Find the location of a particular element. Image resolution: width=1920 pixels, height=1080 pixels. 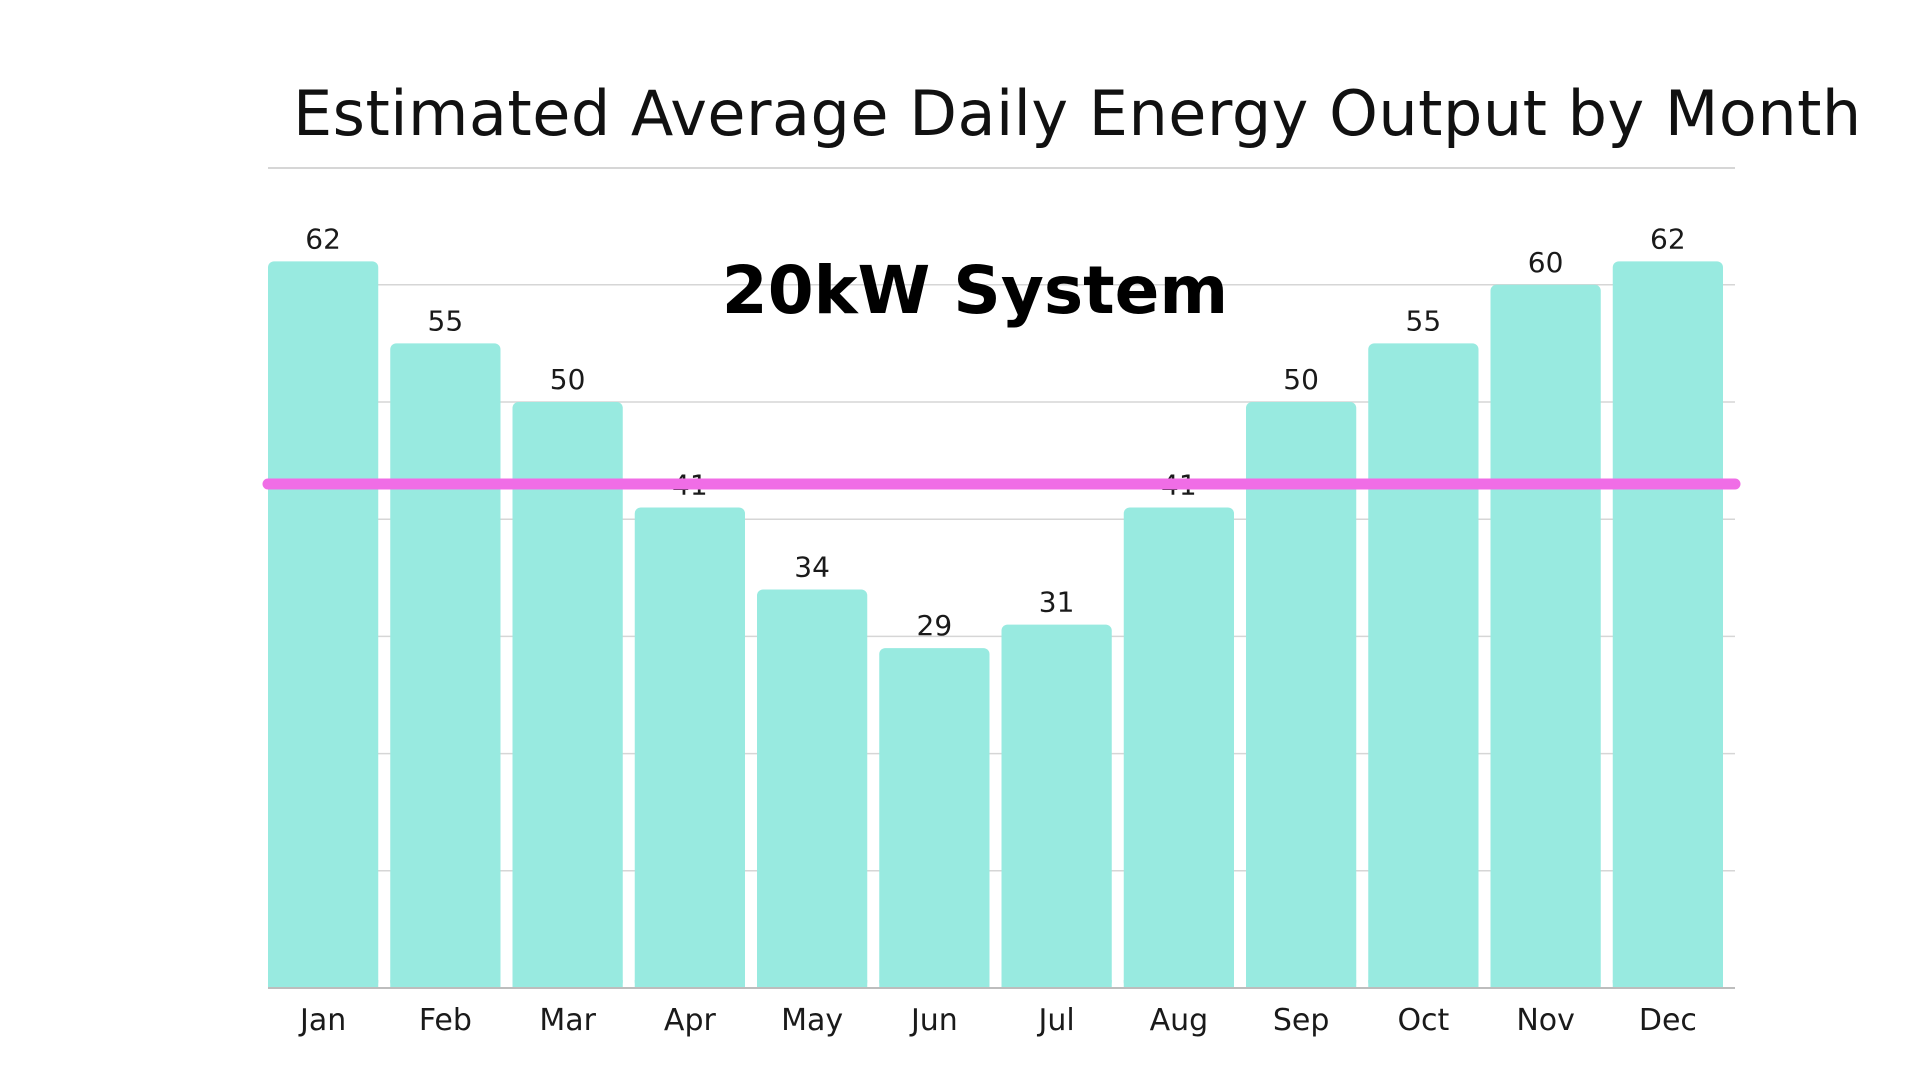

chart-subtitle: 20kW System is located at coordinates (975, 290).